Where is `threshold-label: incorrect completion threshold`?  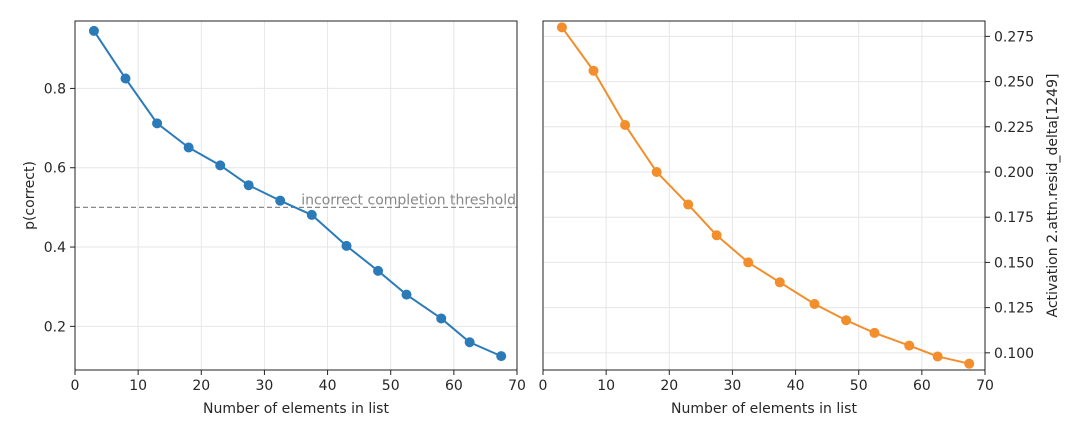
threshold-label: incorrect completion threshold is located at coordinates (408, 200).